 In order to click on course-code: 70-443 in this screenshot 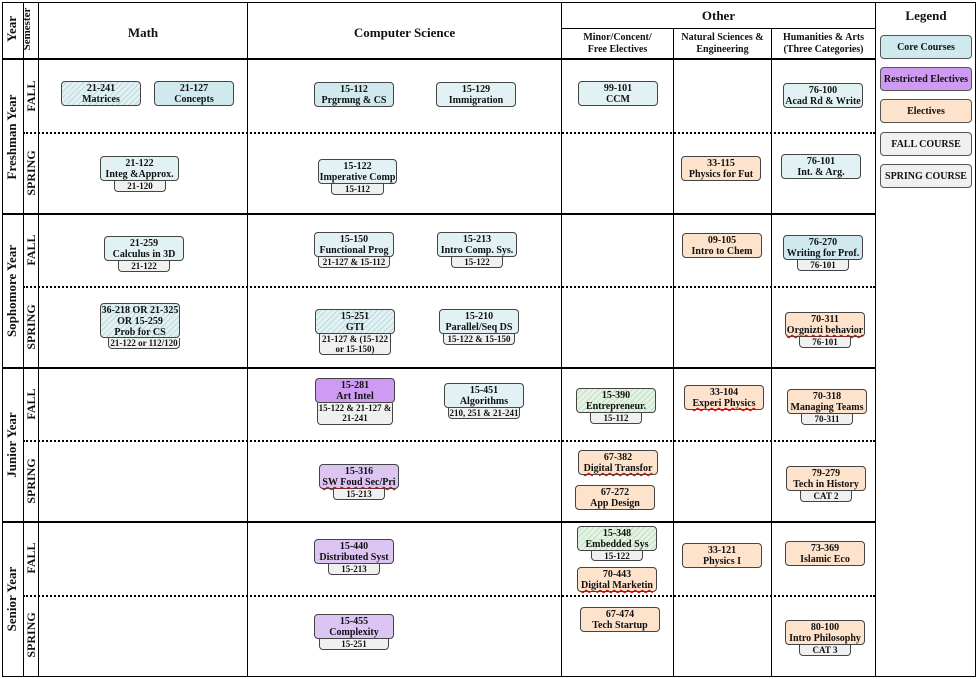, I will do `click(617, 574)`.